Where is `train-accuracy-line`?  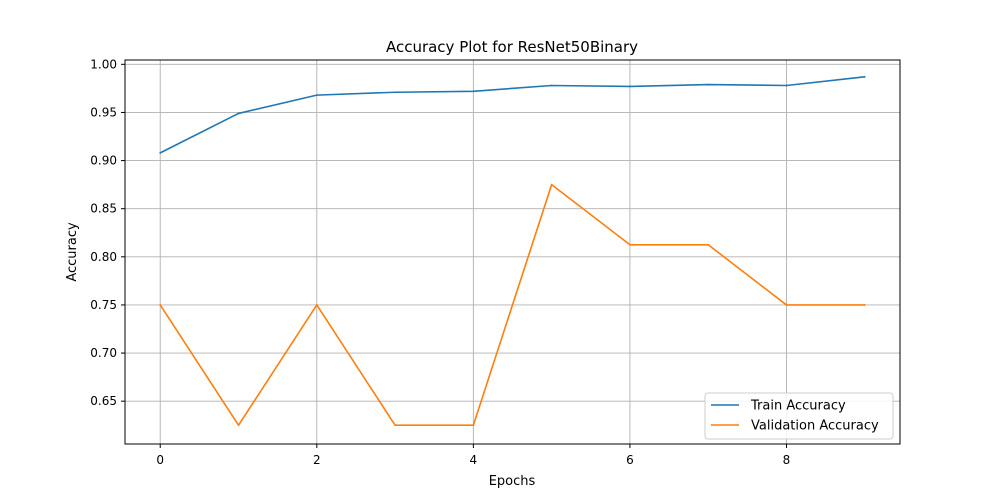 train-accuracy-line is located at coordinates (512, 115).